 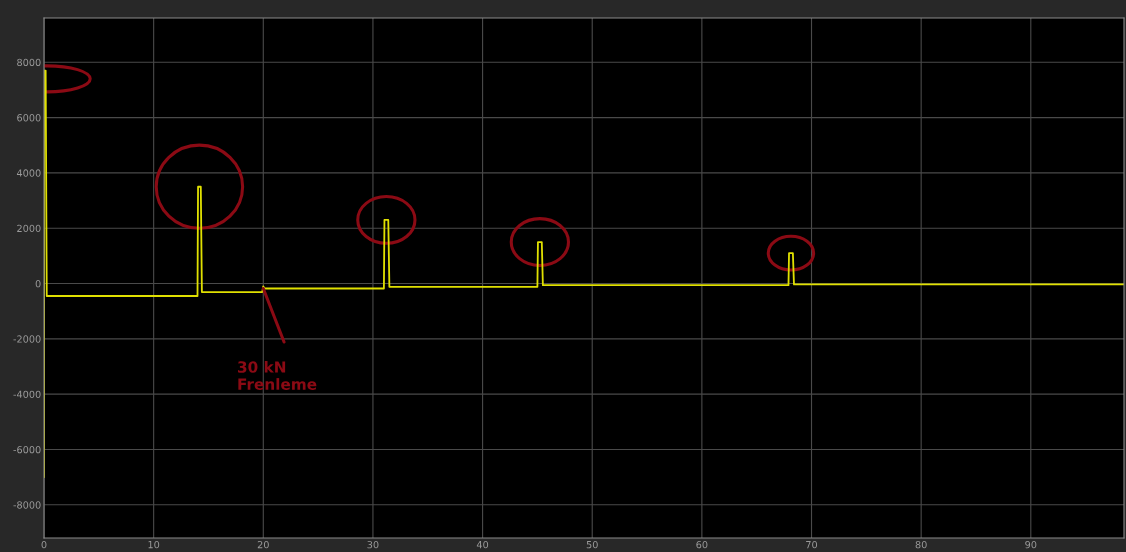 What do you see at coordinates (812, 544) in the screenshot?
I see `x-tick-label: 70` at bounding box center [812, 544].